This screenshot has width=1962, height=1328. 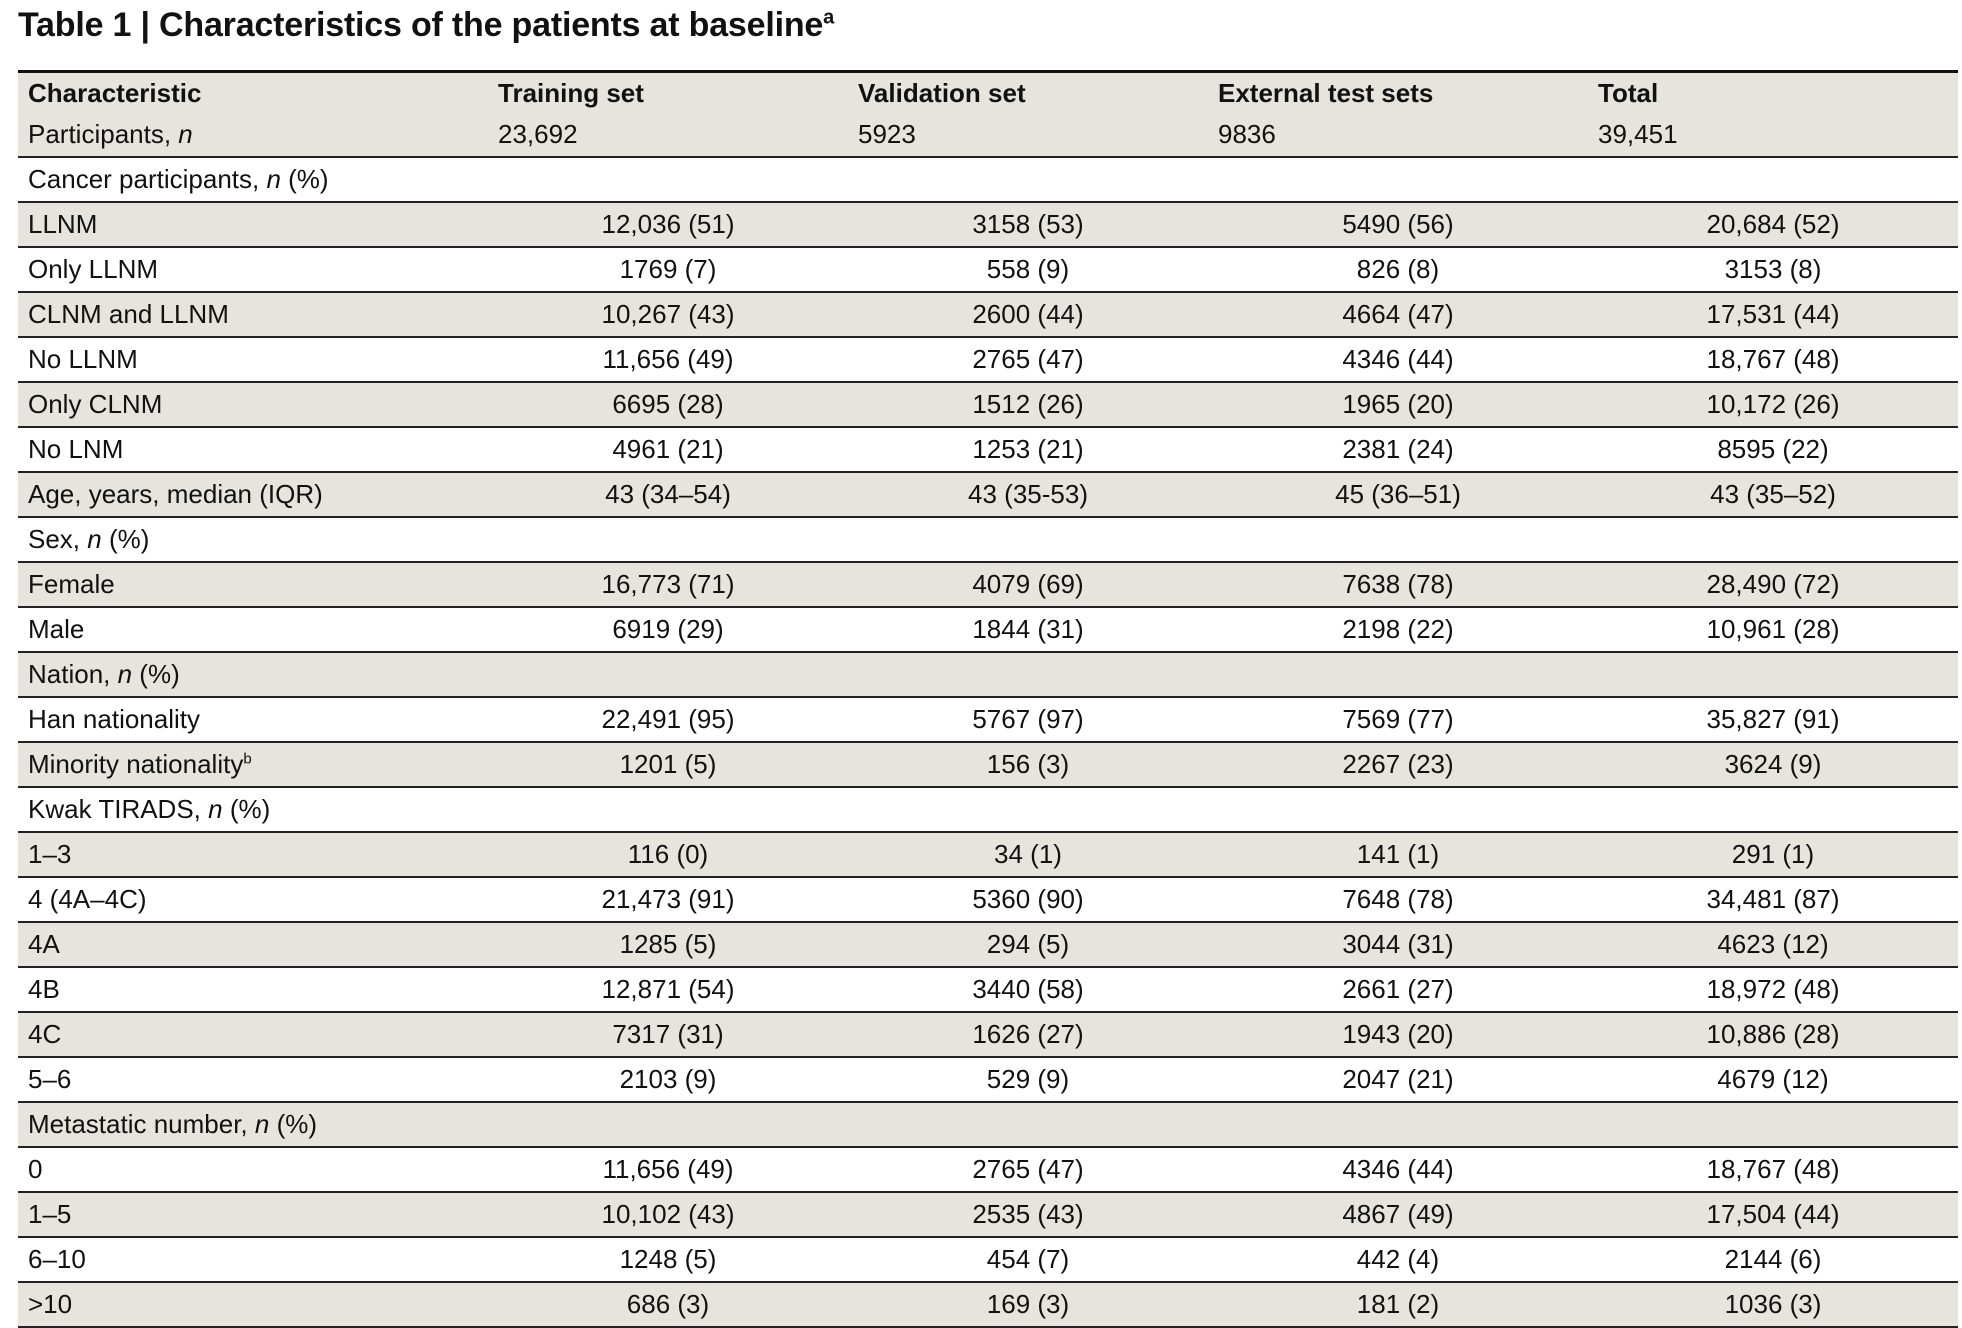 I want to click on table-row: Participants, n 23,692 5923 9836 39,451, so click(x=988, y=135).